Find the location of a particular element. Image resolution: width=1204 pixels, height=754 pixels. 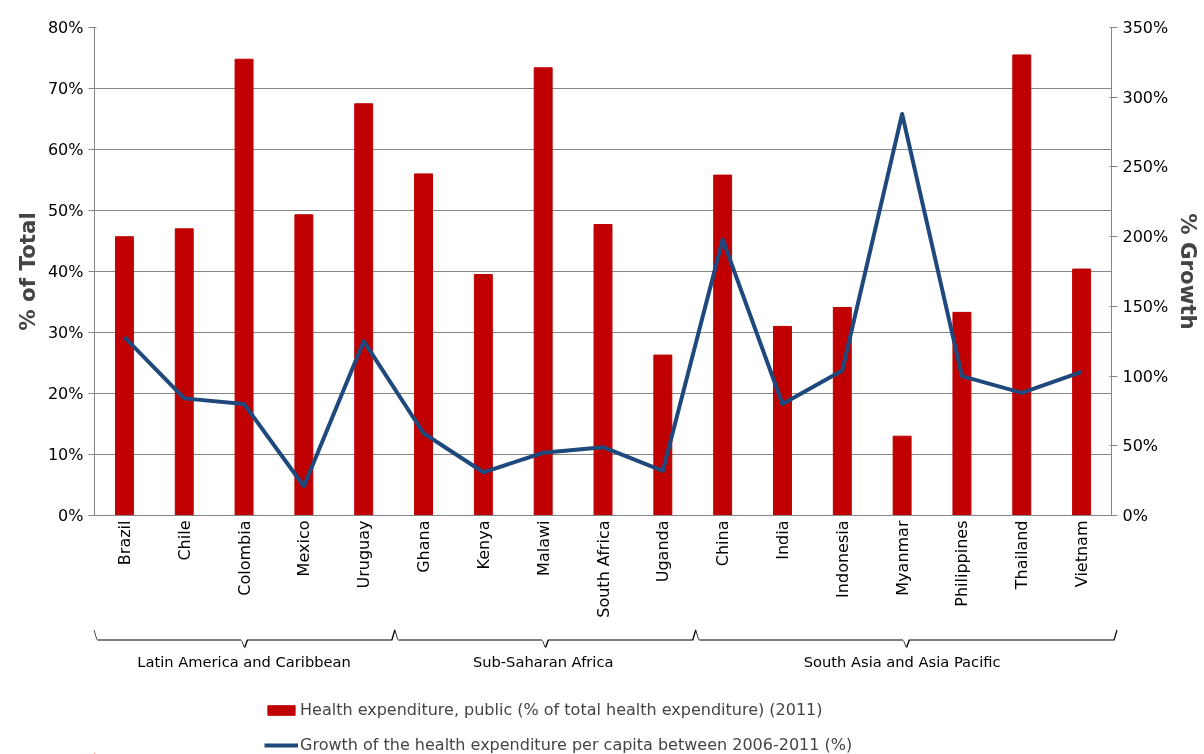

y-tick-label: 50% is located at coordinates (65, 210).